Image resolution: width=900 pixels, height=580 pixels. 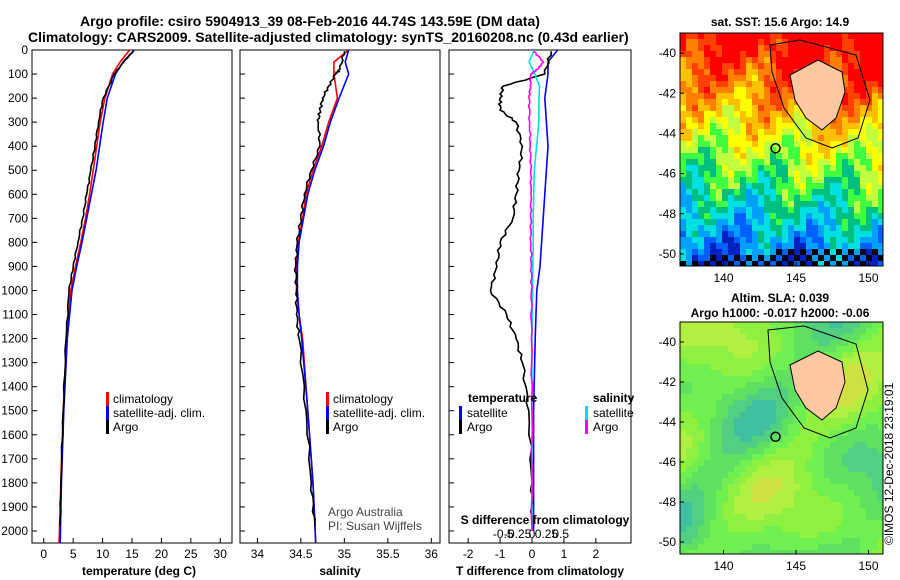 What do you see at coordinates (781, 438) in the screenshot?
I see `sla-heatmap-cells` at bounding box center [781, 438].